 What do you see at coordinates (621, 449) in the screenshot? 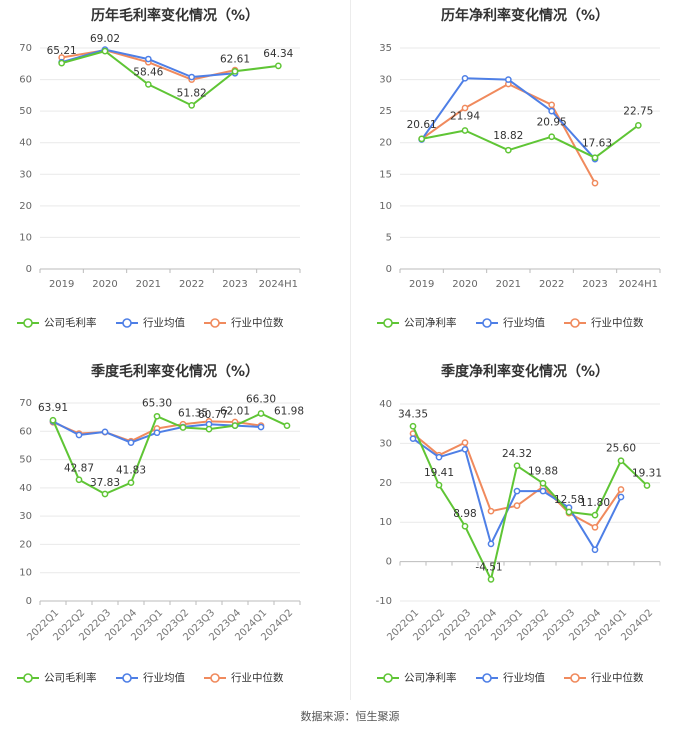
I see `data-label: 25.60` at bounding box center [621, 449].